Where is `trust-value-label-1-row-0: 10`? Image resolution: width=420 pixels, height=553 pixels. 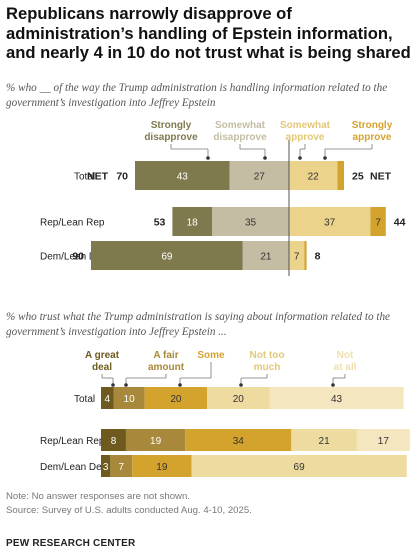 trust-value-label-1-row-0: 10 is located at coordinates (130, 399).